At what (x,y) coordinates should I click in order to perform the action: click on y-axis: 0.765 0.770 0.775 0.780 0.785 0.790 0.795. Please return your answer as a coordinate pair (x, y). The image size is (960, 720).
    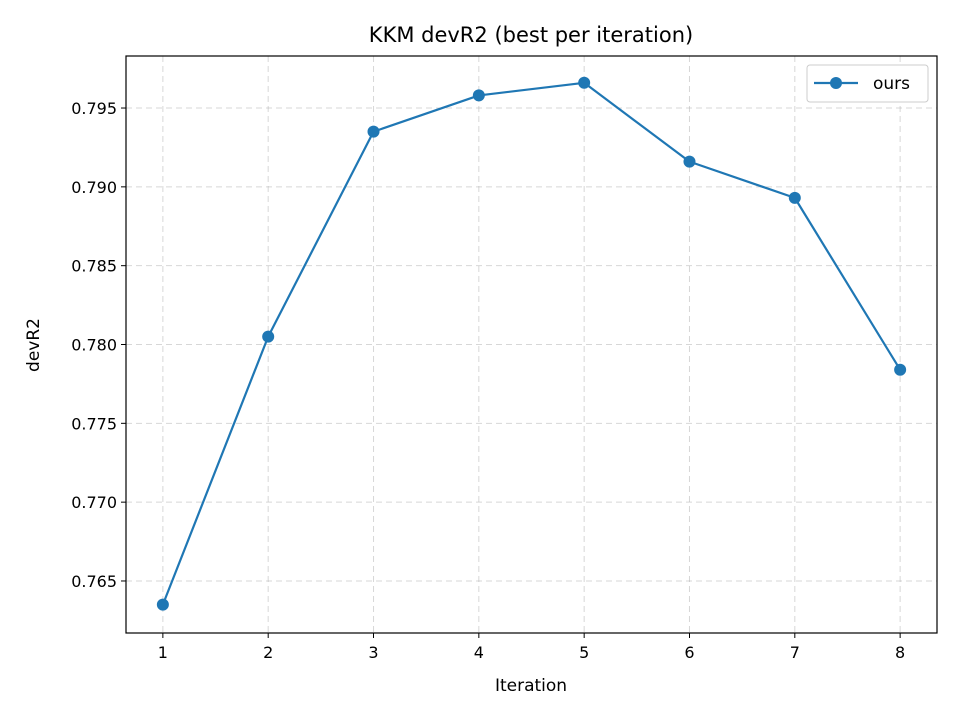
    Looking at the image, I should click on (98, 345).